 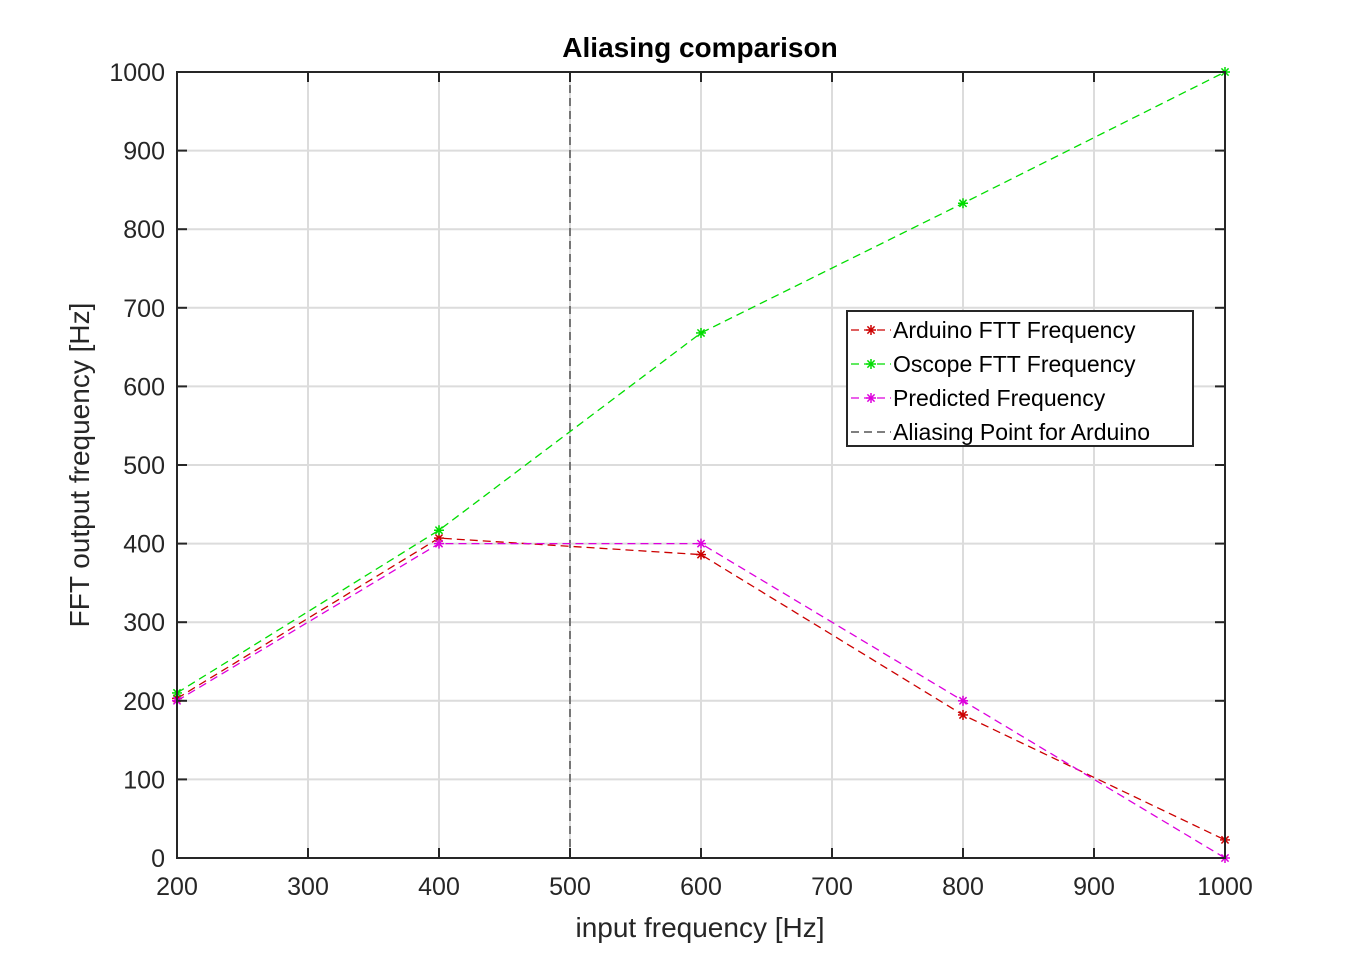 I want to click on x-tick-labels: 200 300 400 500 600 700 800 900 1000, so click(x=704, y=887).